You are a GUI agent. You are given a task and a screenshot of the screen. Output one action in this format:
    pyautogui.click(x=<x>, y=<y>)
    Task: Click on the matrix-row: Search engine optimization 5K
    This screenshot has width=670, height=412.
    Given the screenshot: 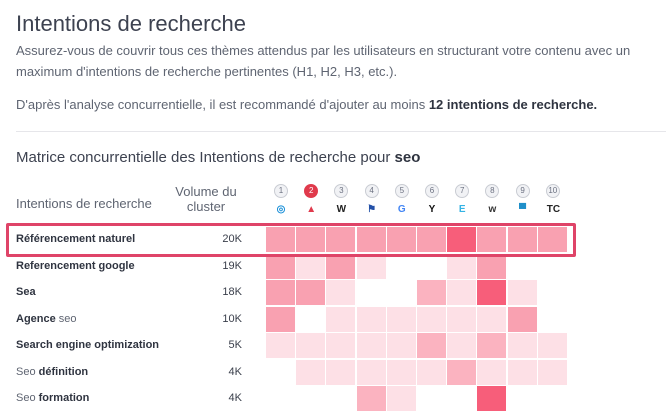 What is the action you would take?
    pyautogui.click(x=335, y=346)
    